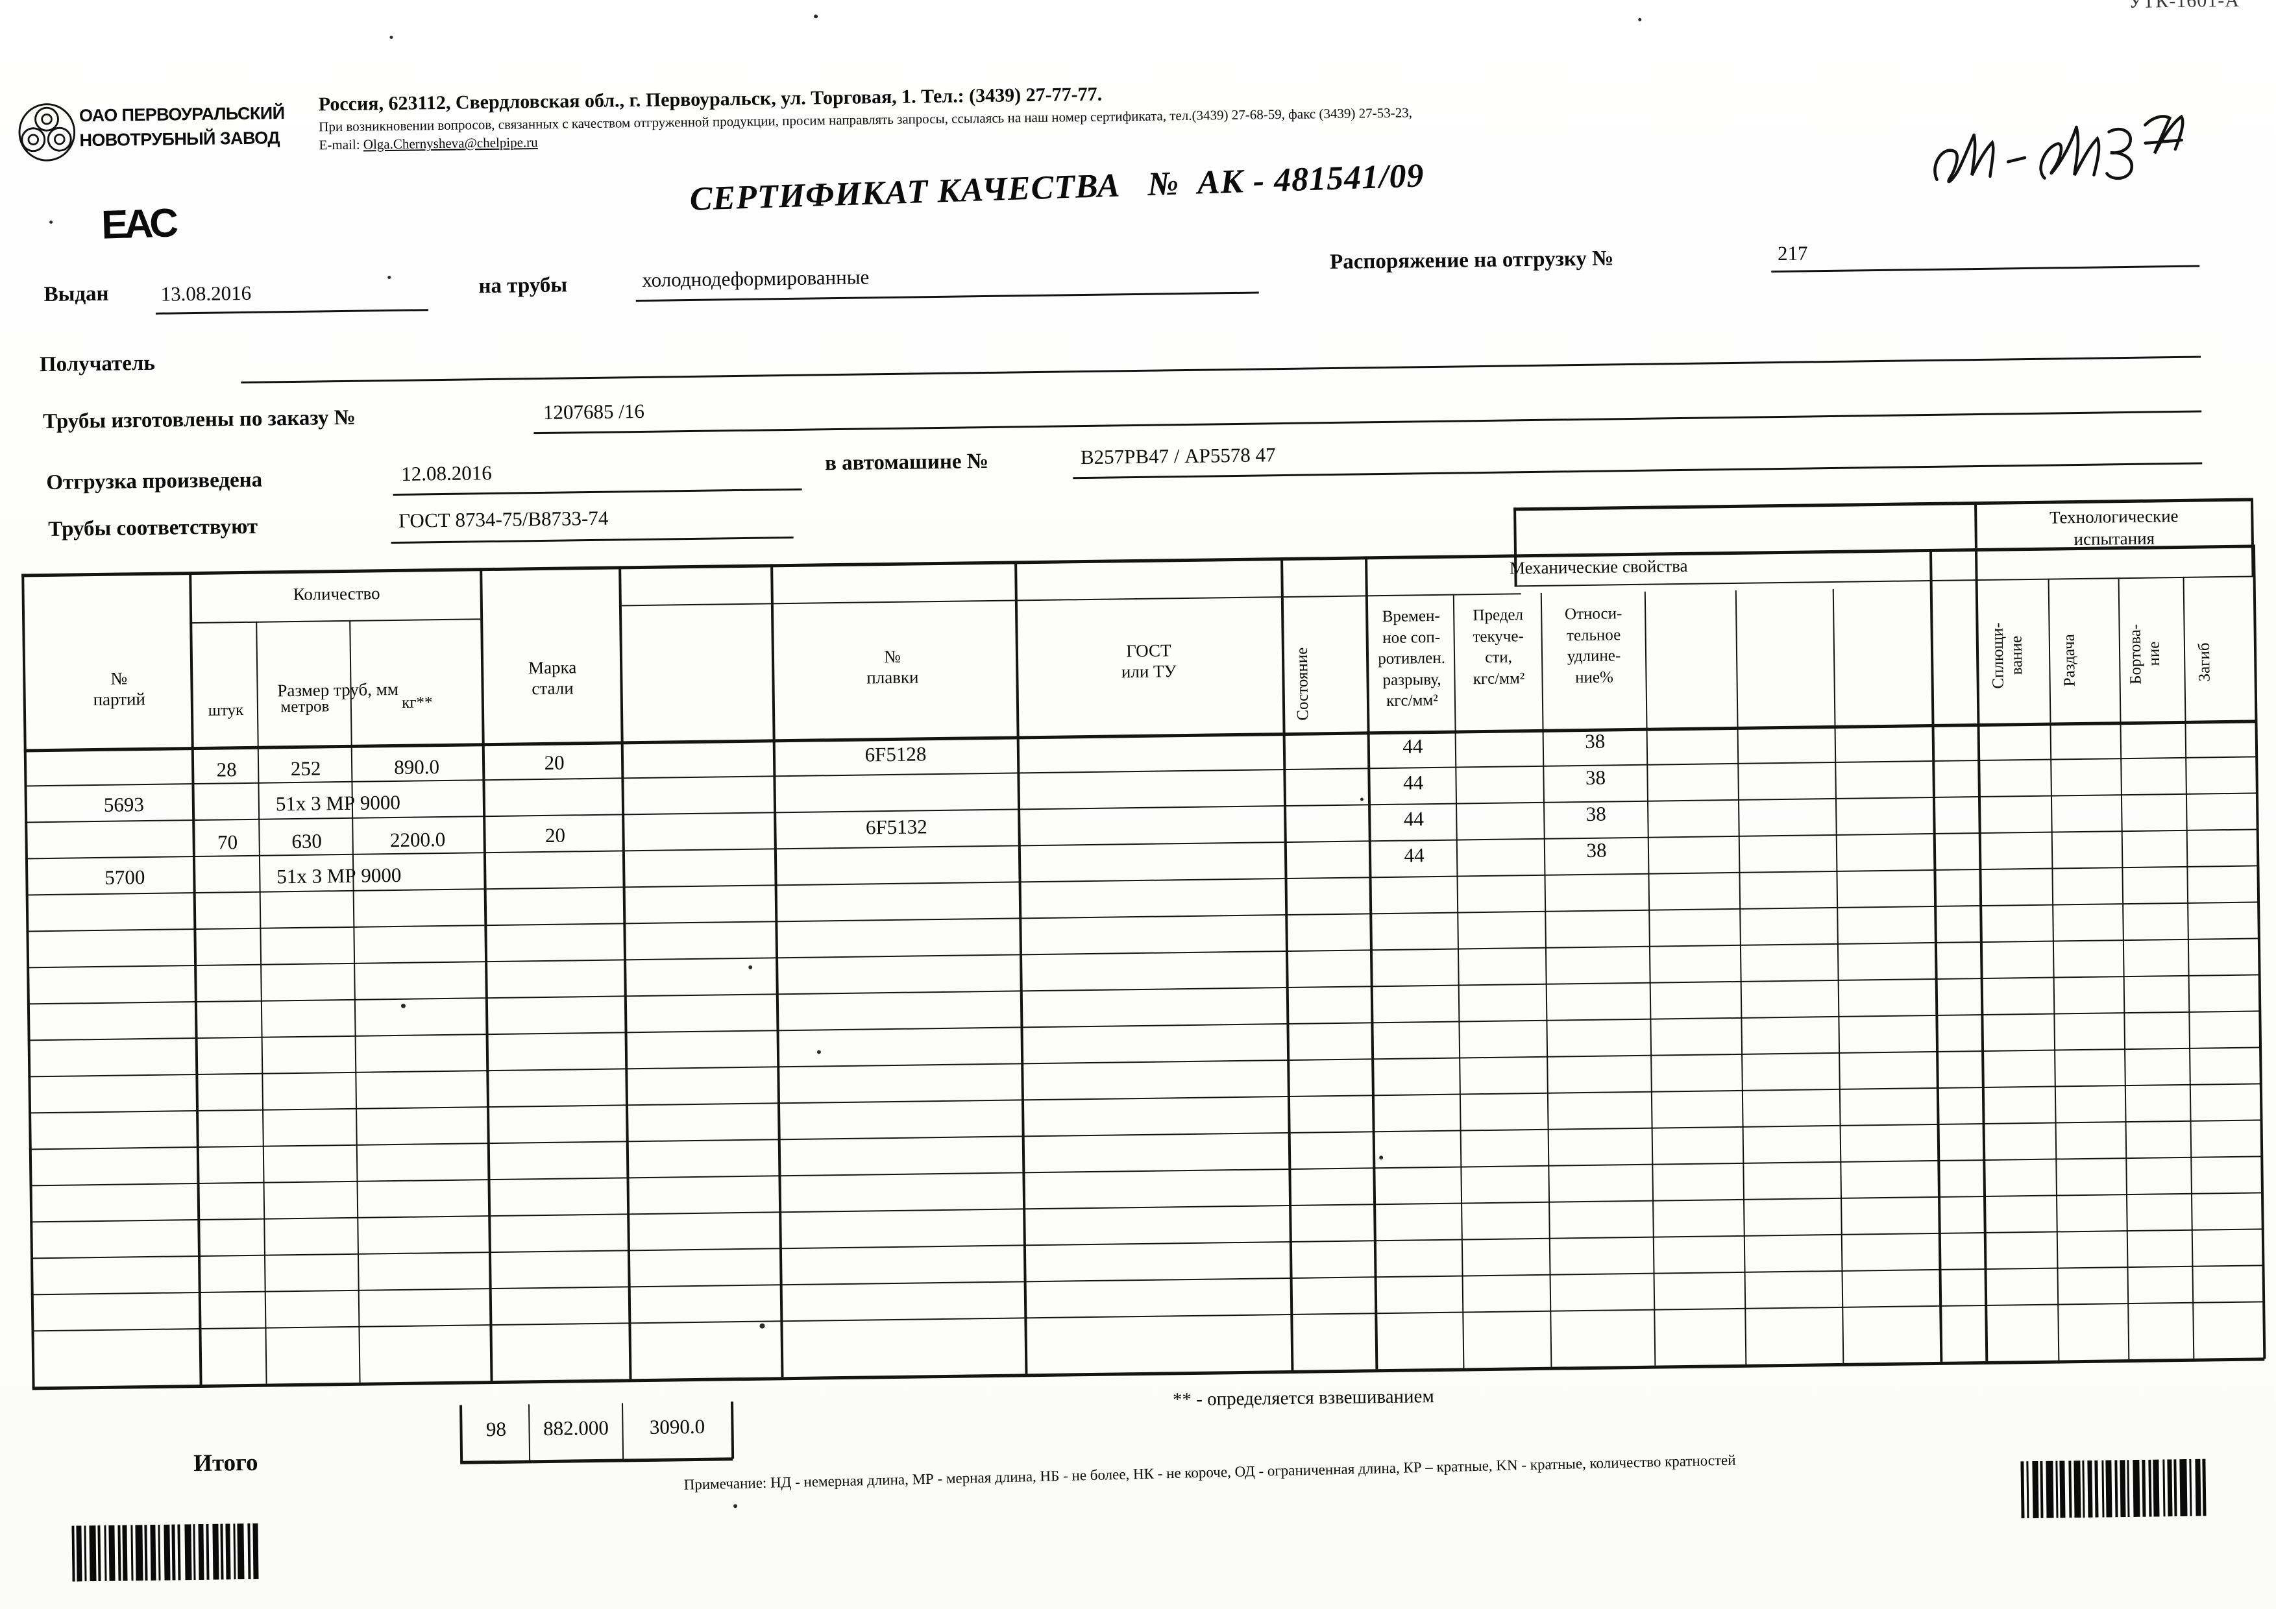 The image size is (2276, 1624). Describe the element at coordinates (592, 540) in the screenshot. I see `conform-rule` at that location.